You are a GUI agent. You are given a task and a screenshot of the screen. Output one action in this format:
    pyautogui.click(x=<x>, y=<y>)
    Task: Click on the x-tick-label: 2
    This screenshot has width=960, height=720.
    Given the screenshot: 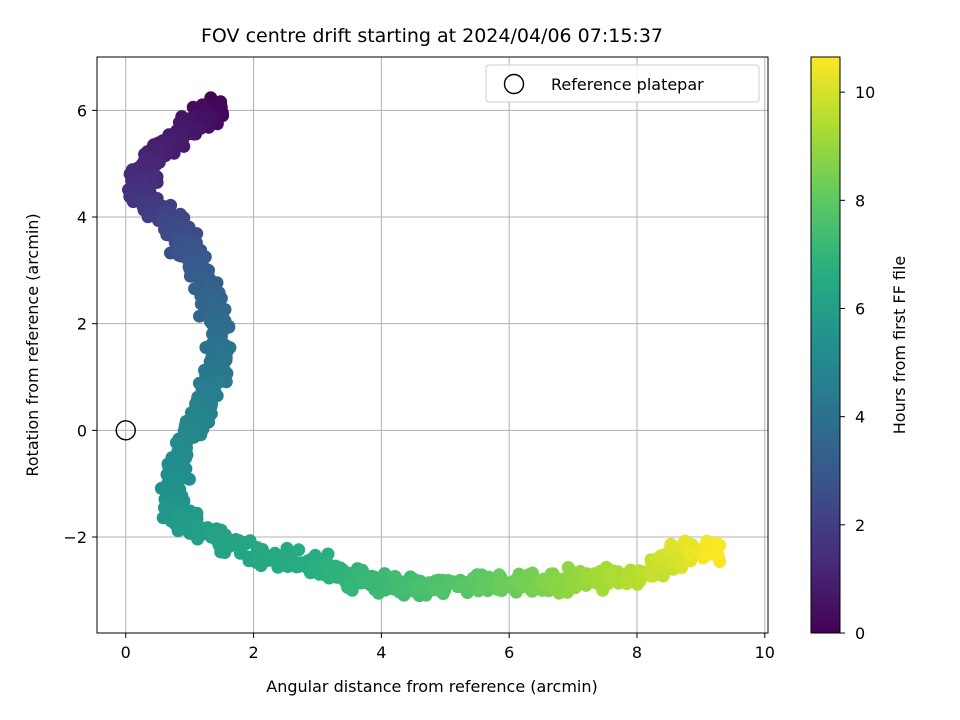 What is the action you would take?
    pyautogui.click(x=253, y=652)
    